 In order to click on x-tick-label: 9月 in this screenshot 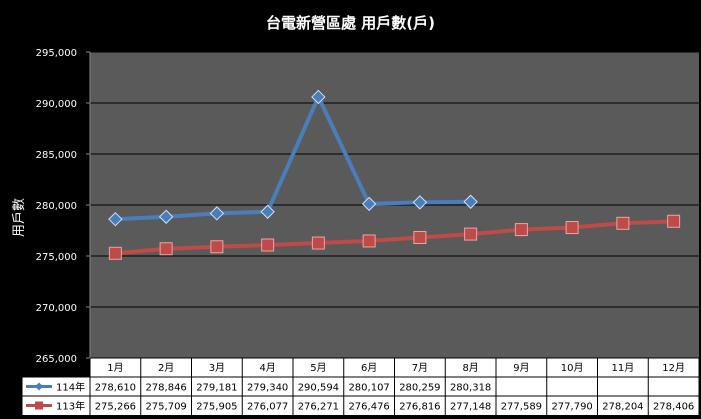, I will do `click(521, 368)`.